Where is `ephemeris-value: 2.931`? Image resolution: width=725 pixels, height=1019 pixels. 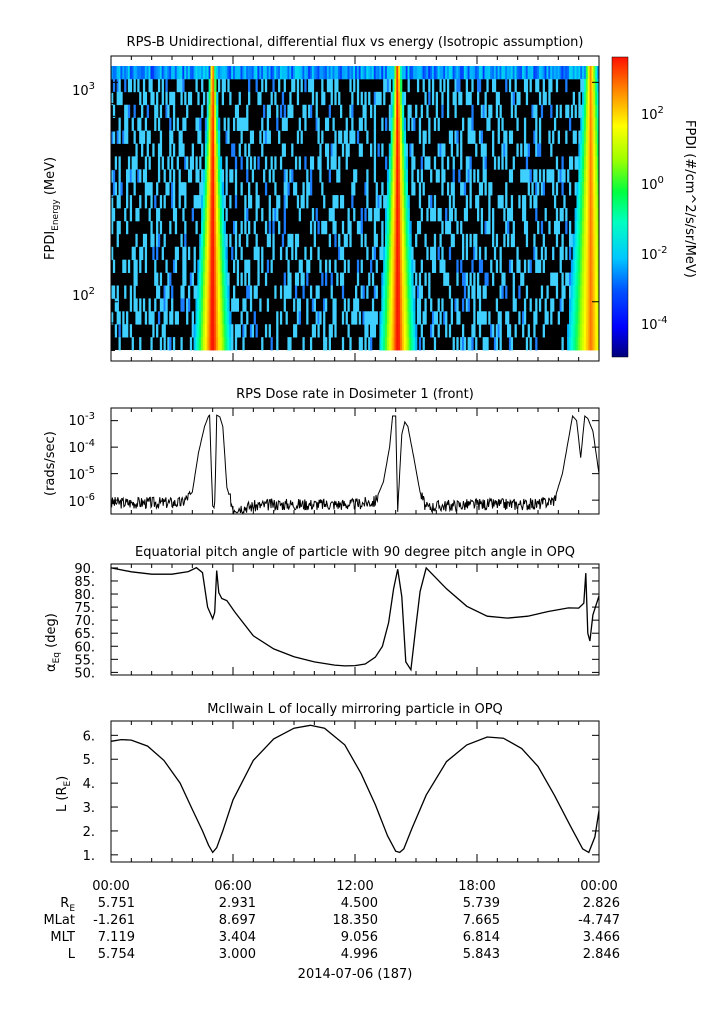
ephemeris-value: 2.931 is located at coordinates (237, 903).